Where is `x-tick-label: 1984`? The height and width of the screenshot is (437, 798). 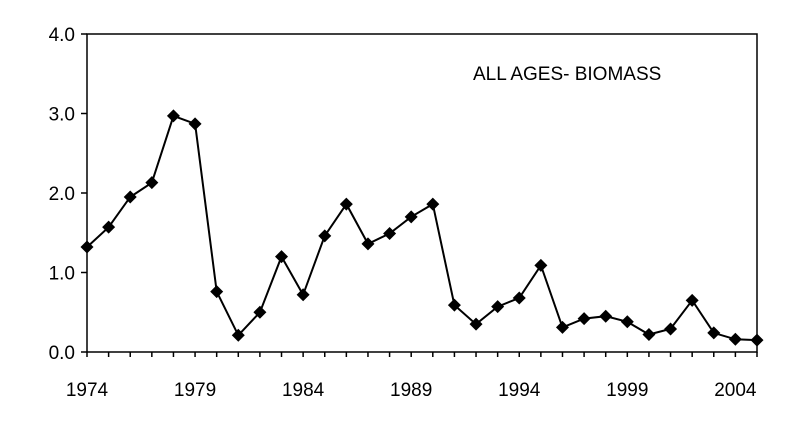
x-tick-label: 1984 is located at coordinates (303, 390).